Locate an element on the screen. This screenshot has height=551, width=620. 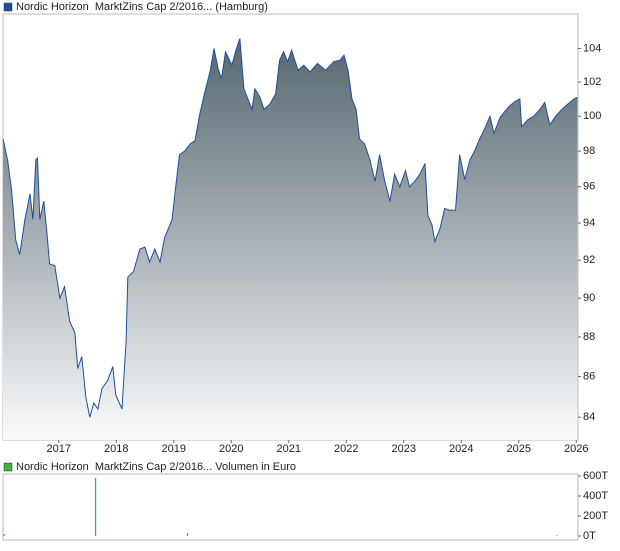
y-tick-label: 96 is located at coordinates (589, 187).